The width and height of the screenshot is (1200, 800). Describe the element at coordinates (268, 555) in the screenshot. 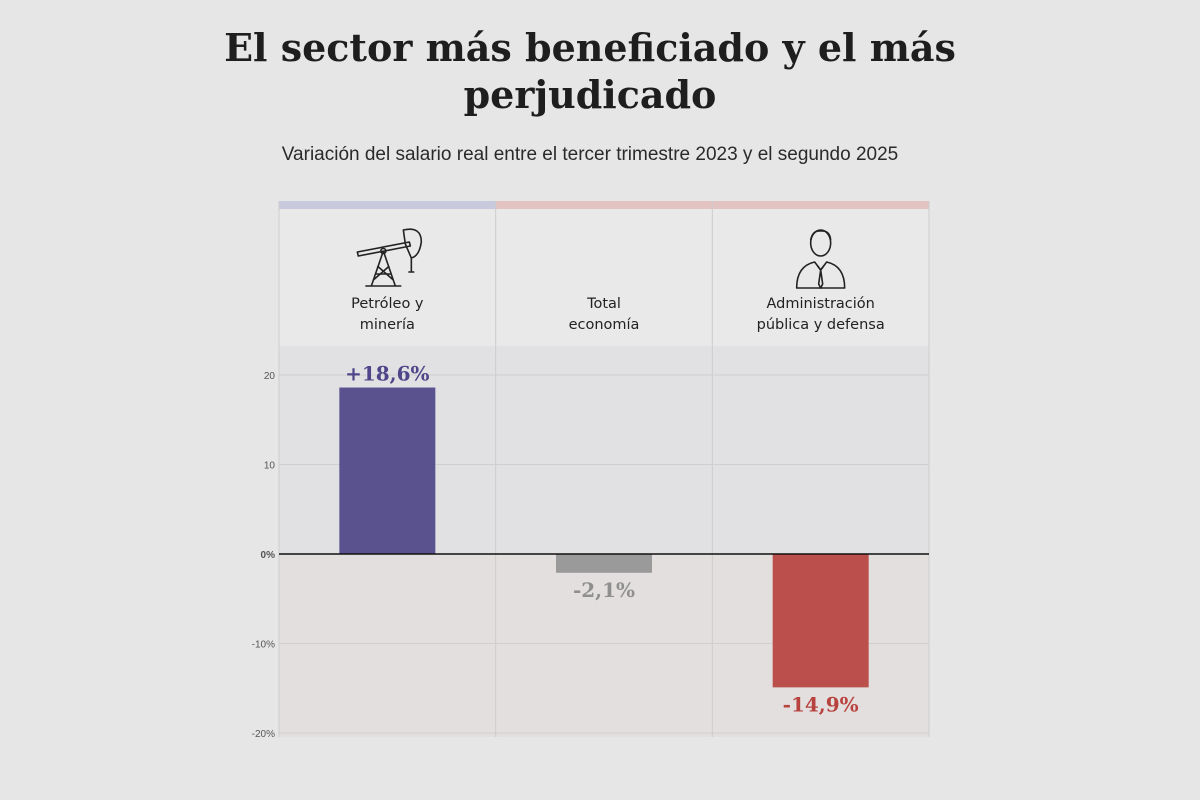

I see `y-tick-label: 0%` at that location.